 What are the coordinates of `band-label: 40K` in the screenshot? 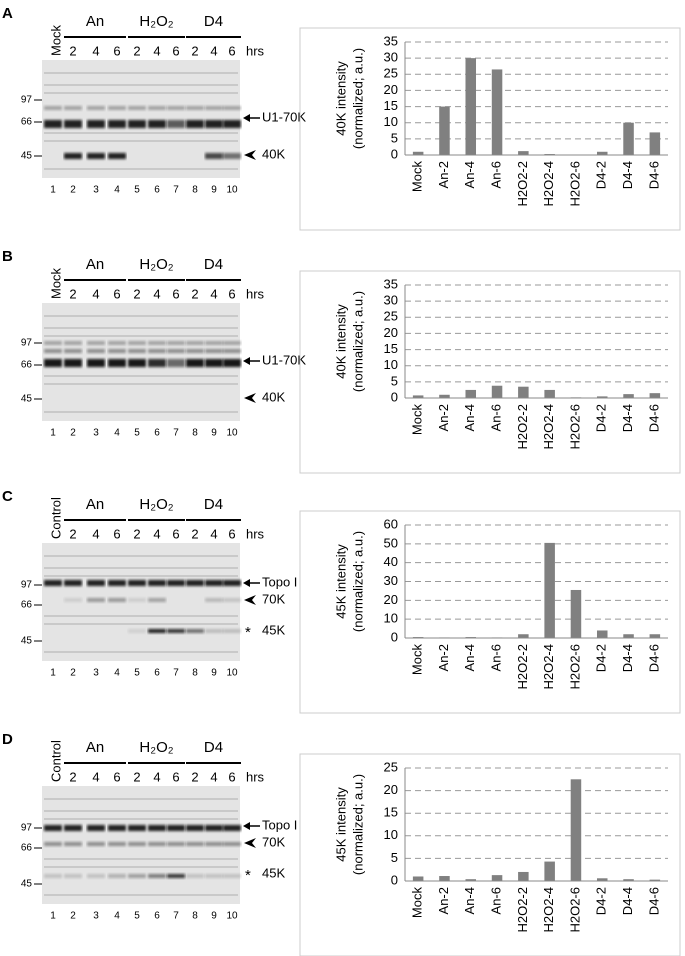 It's located at (273, 153).